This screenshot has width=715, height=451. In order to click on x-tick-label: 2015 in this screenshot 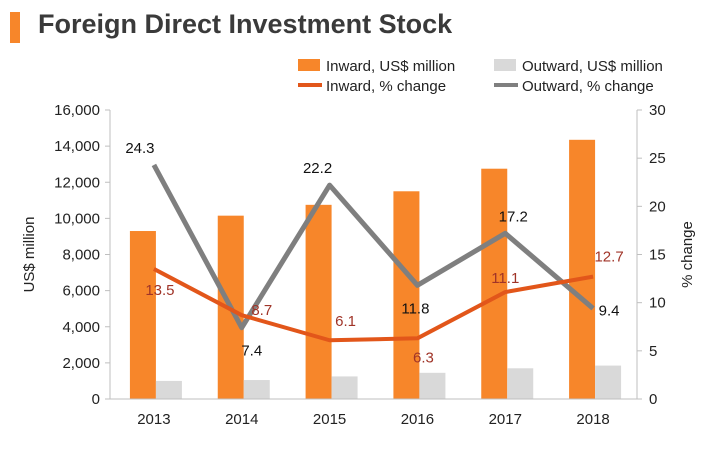, I will do `click(329, 419)`.